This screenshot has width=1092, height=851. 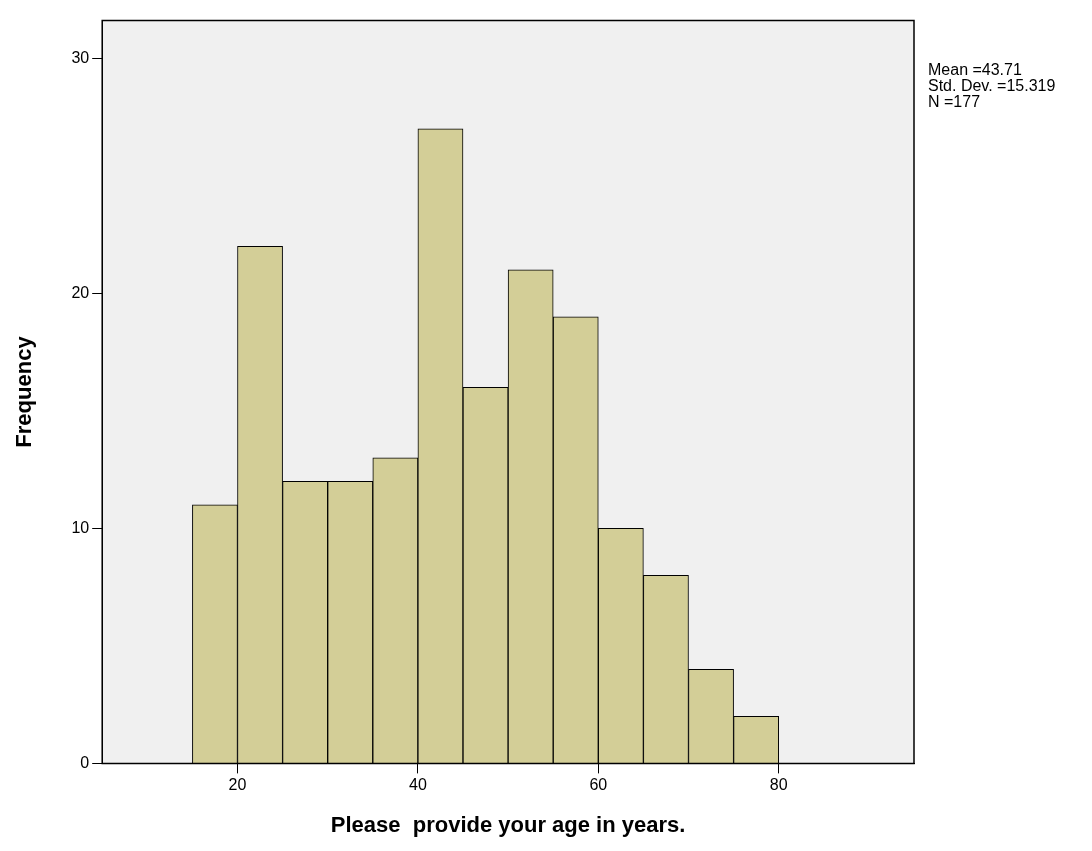 I want to click on x-tick-label: 20, so click(x=237, y=785).